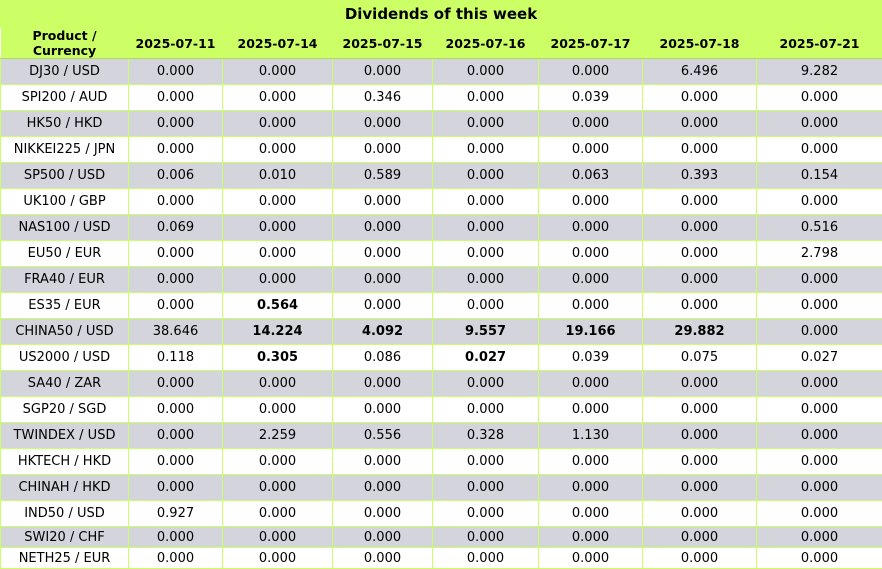  Describe the element at coordinates (700, 332) in the screenshot. I see `dividend-value-cell: 29.882` at that location.